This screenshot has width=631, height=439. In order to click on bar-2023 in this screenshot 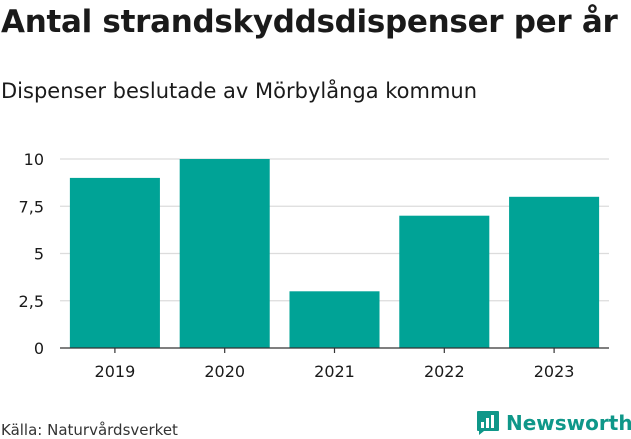, I will do `click(554, 272)`.